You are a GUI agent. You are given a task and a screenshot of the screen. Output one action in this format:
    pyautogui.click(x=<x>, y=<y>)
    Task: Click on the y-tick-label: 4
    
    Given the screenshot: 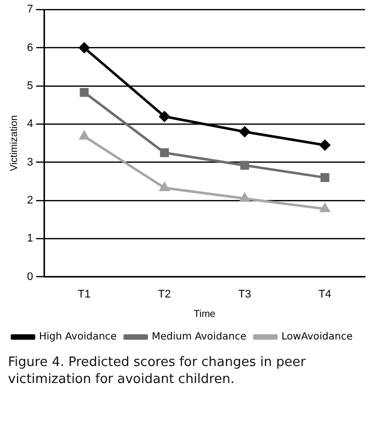 What is the action you would take?
    pyautogui.click(x=30, y=124)
    